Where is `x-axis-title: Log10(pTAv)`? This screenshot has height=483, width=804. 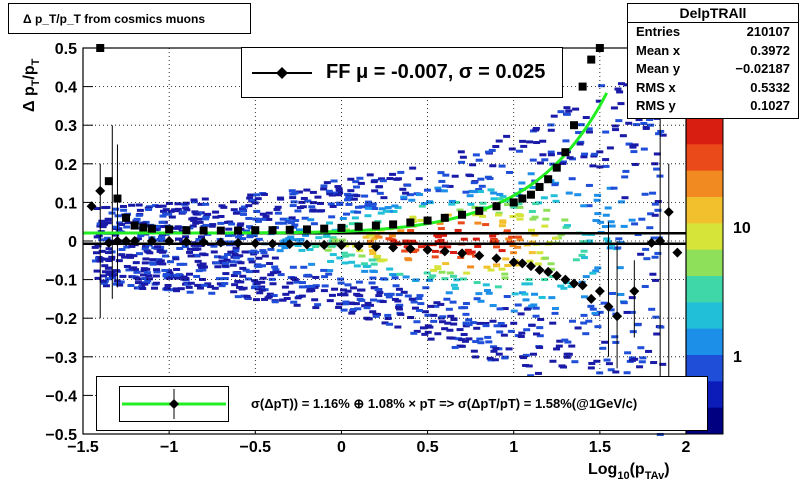 x-axis-title: Log10(pTAv) is located at coordinates (629, 471).